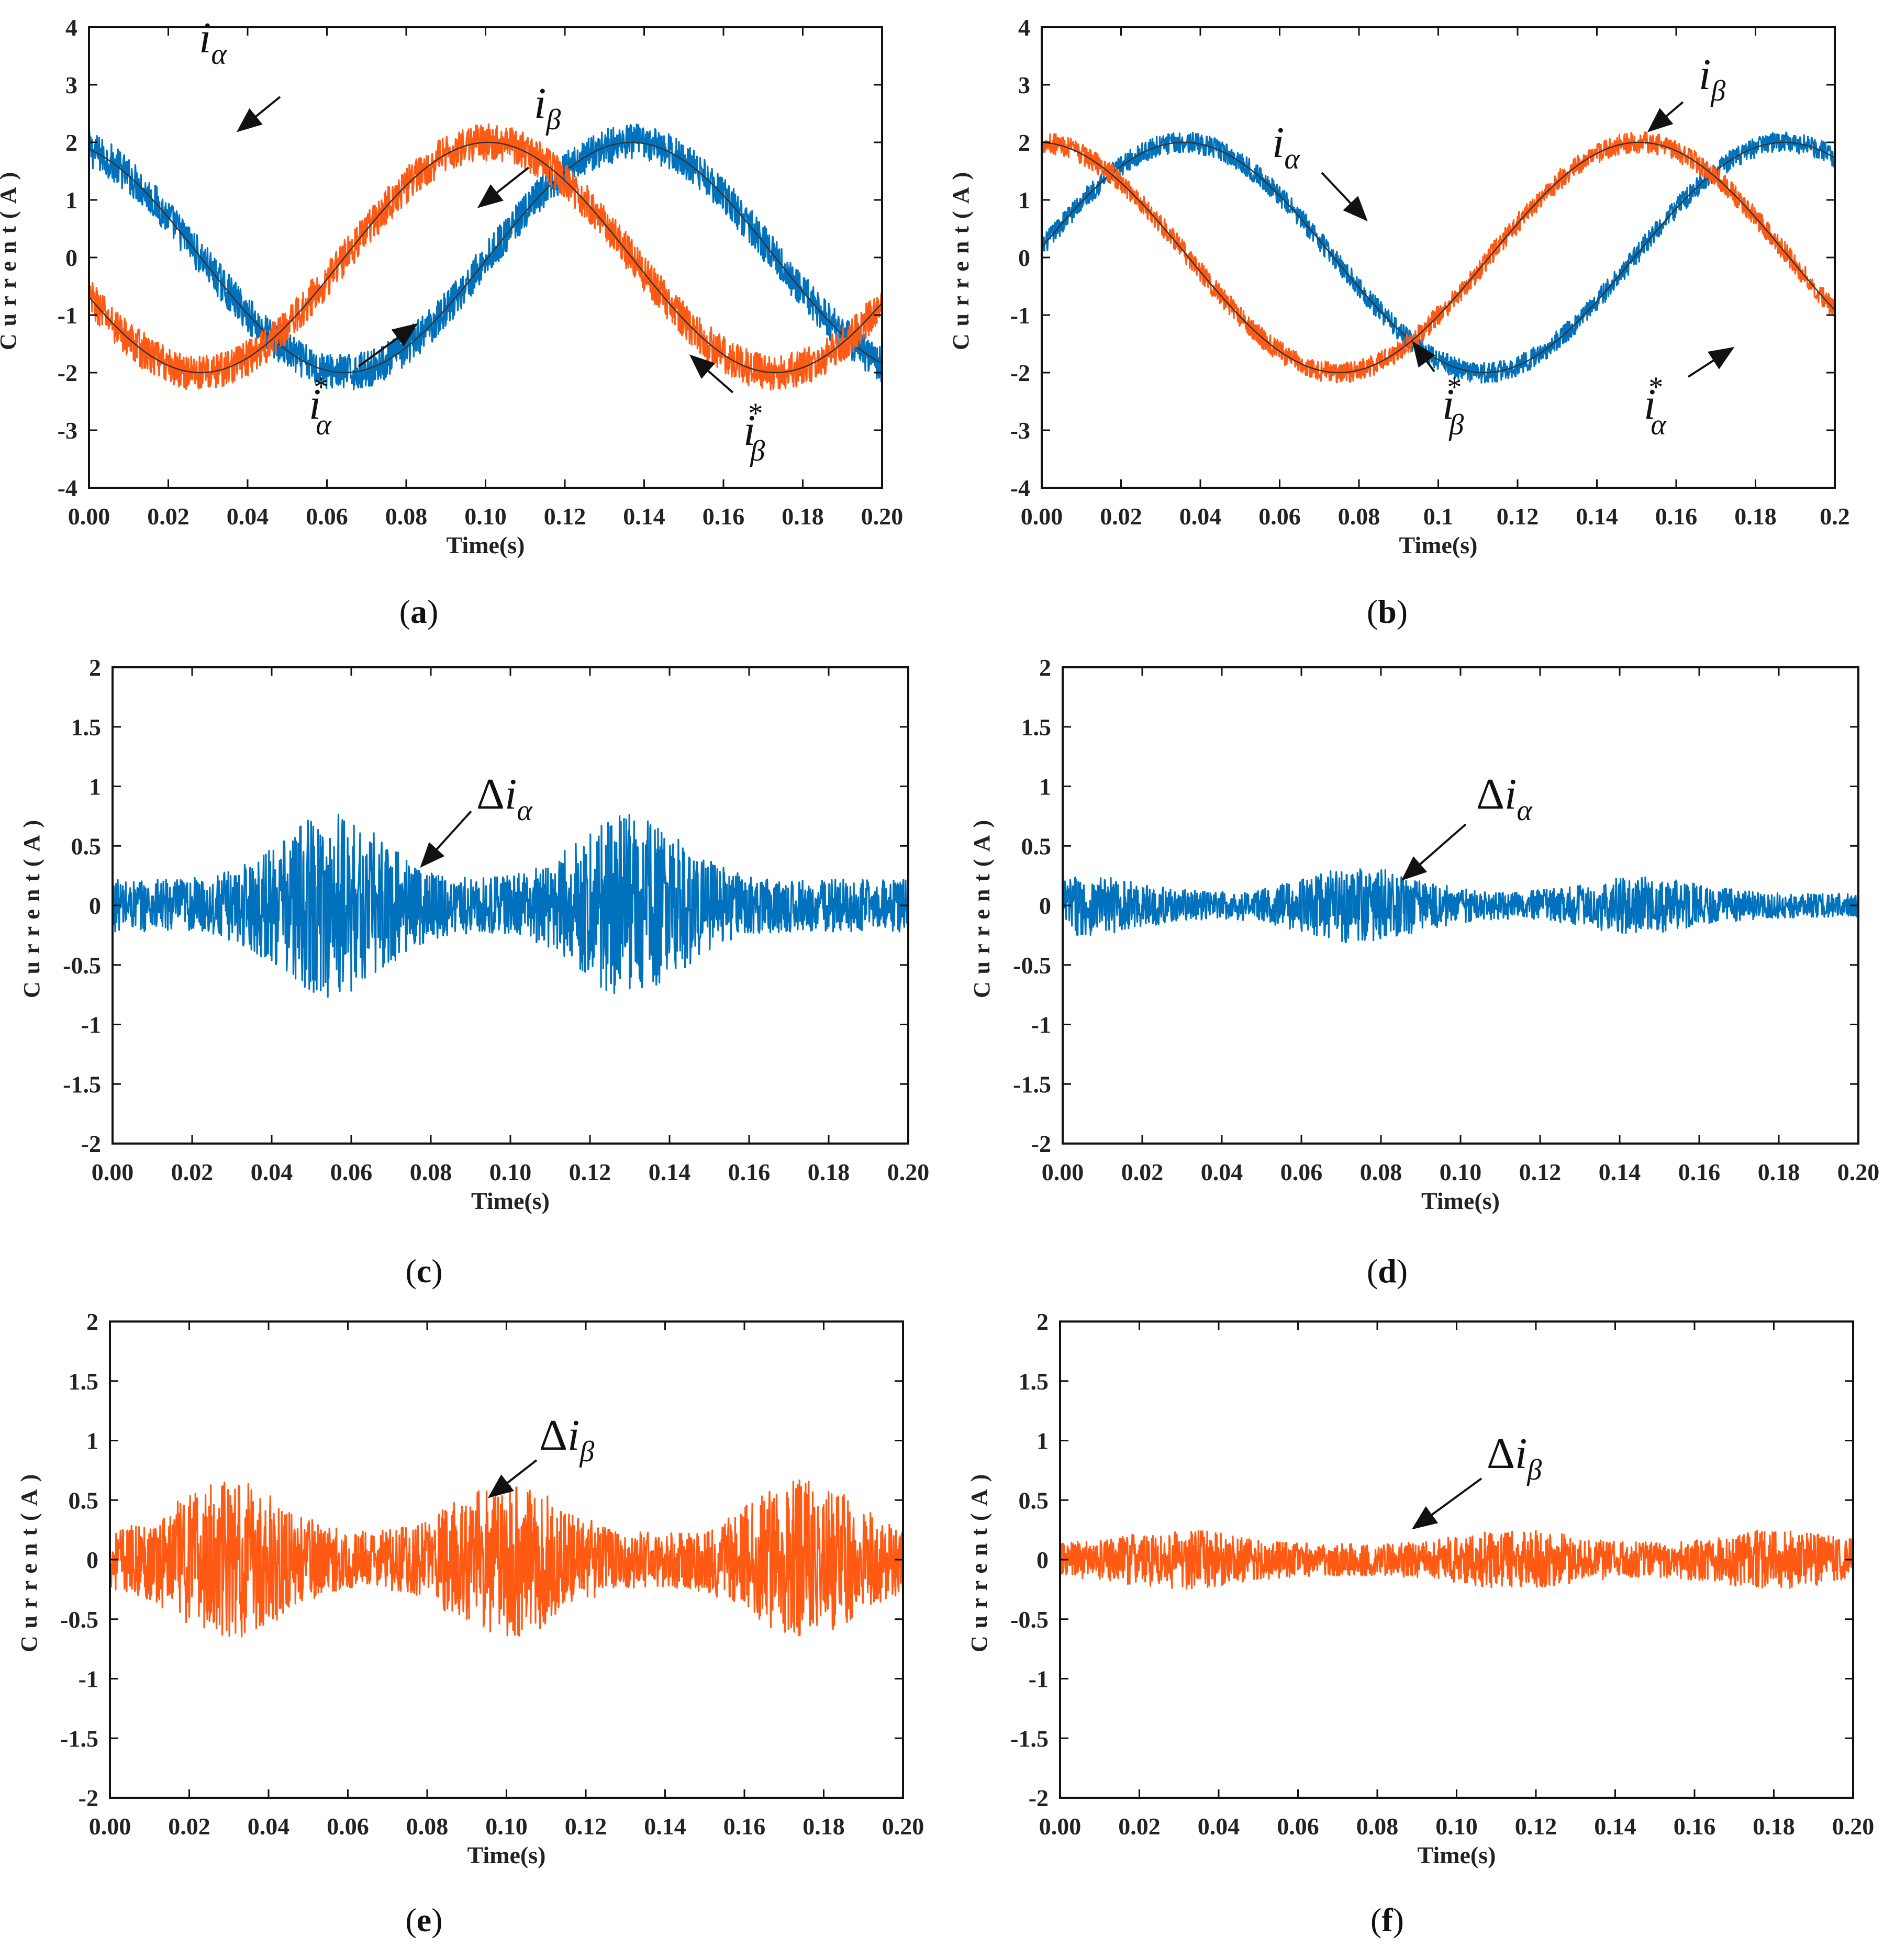 This screenshot has width=1895, height=1960. Describe the element at coordinates (1460, 906) in the screenshot. I see `plot-area-d` at that location.